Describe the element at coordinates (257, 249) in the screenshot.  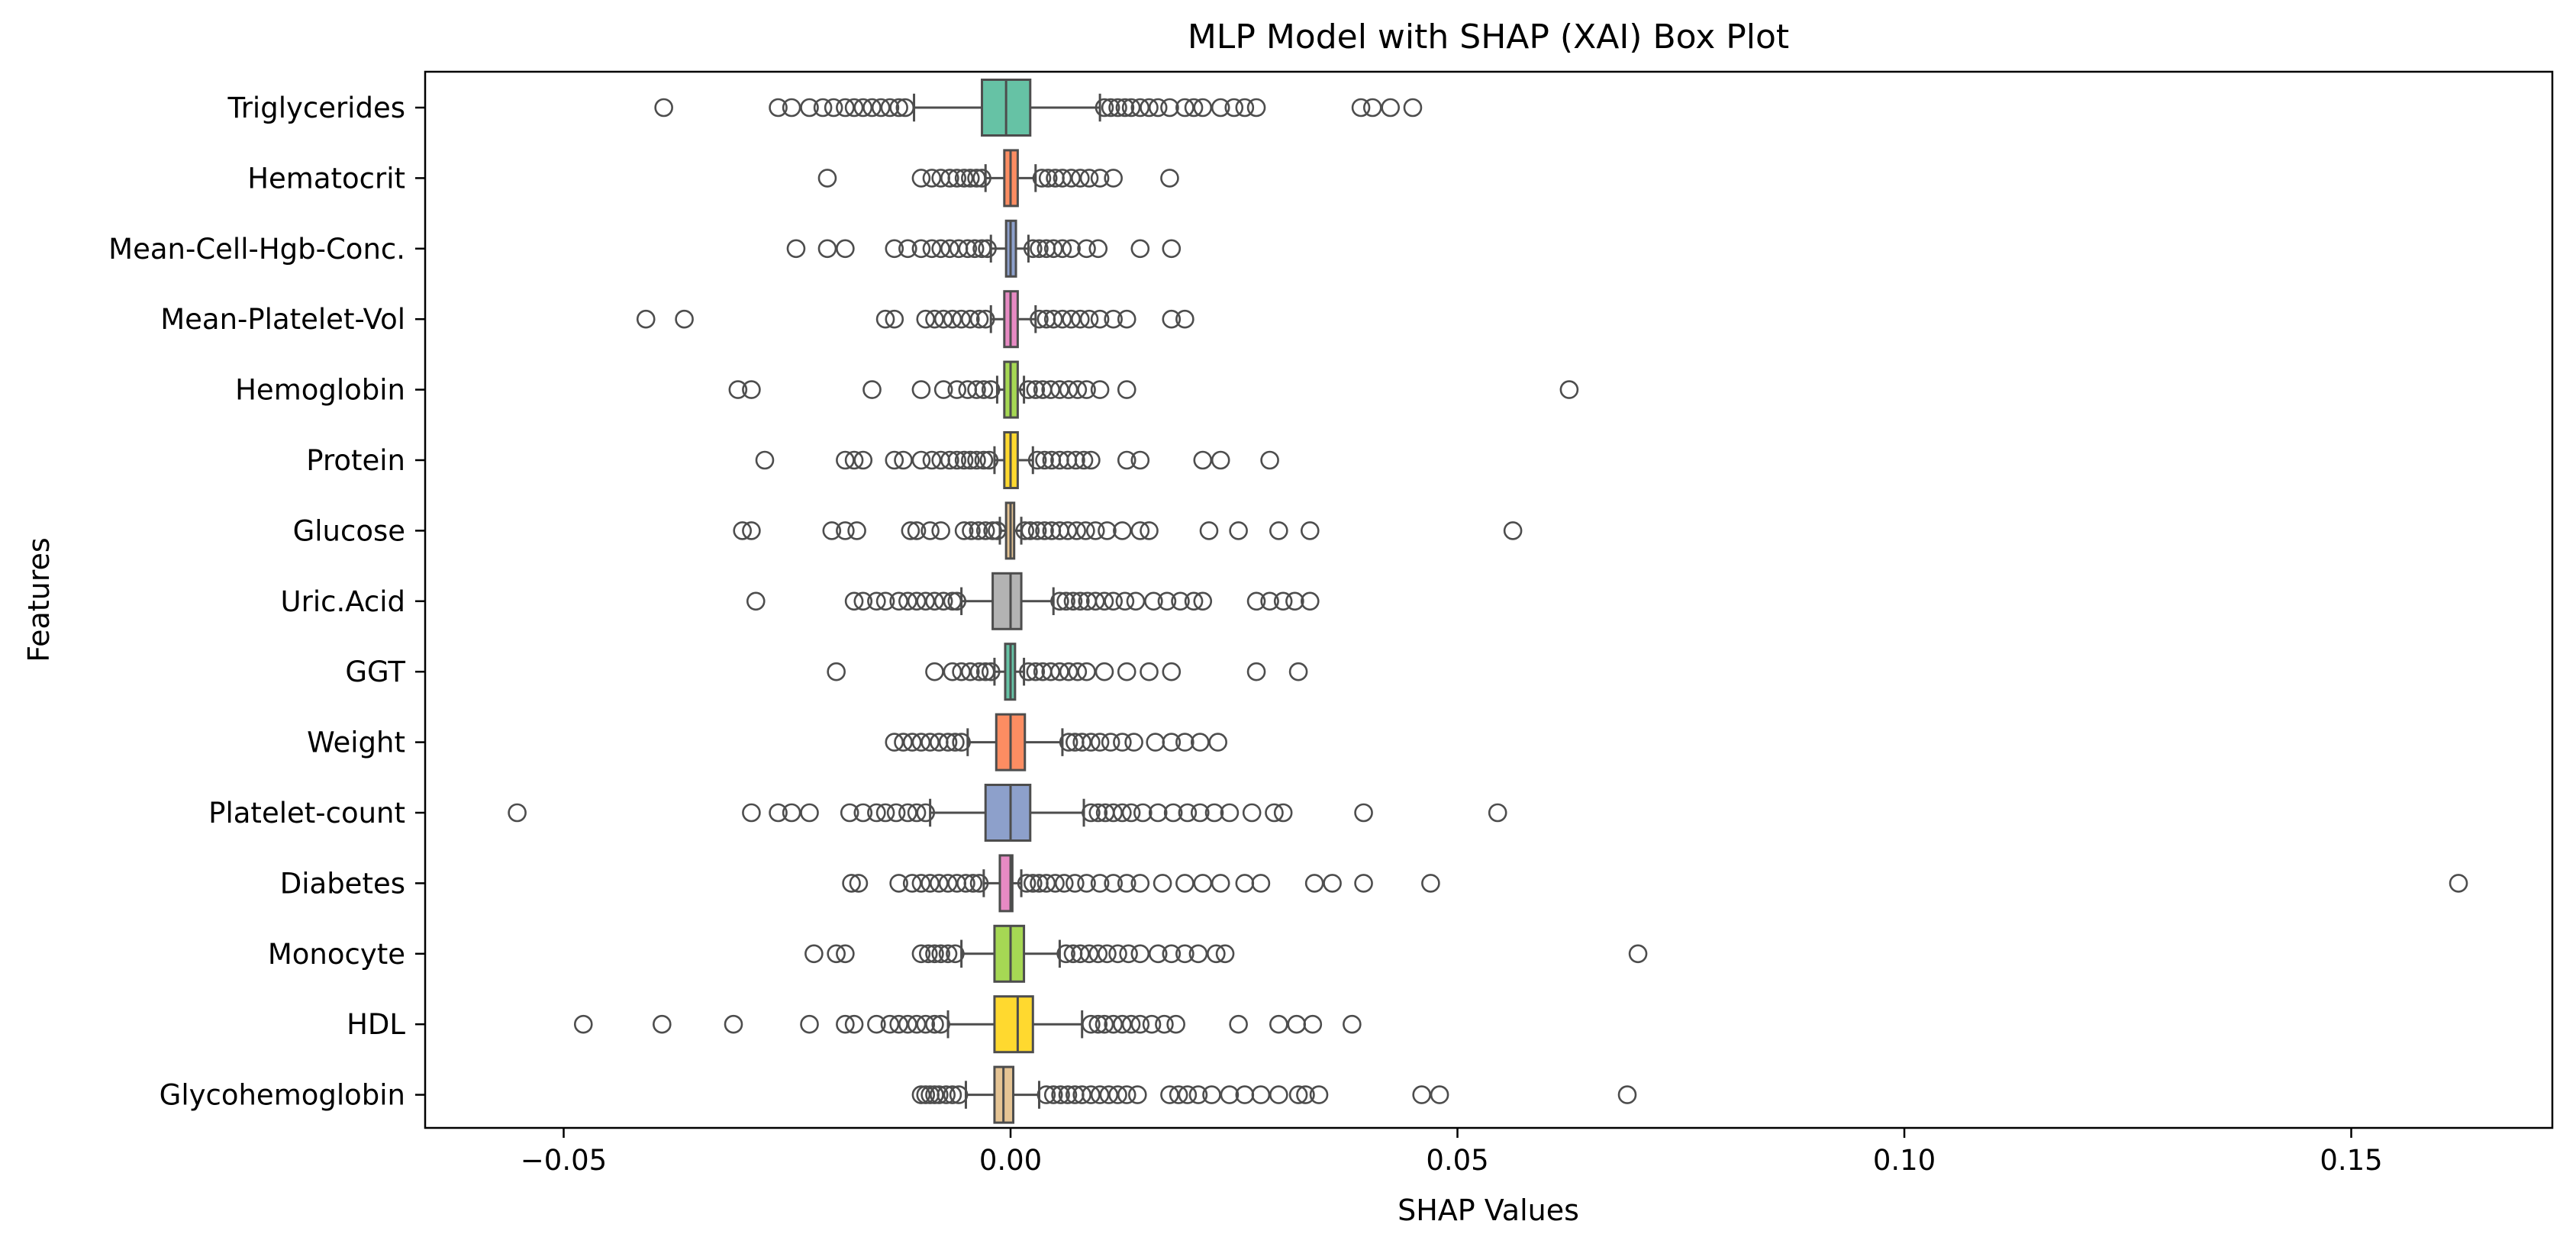
I see `y-tick-label: Mean-Cell-Hgb-Conc.` at that location.